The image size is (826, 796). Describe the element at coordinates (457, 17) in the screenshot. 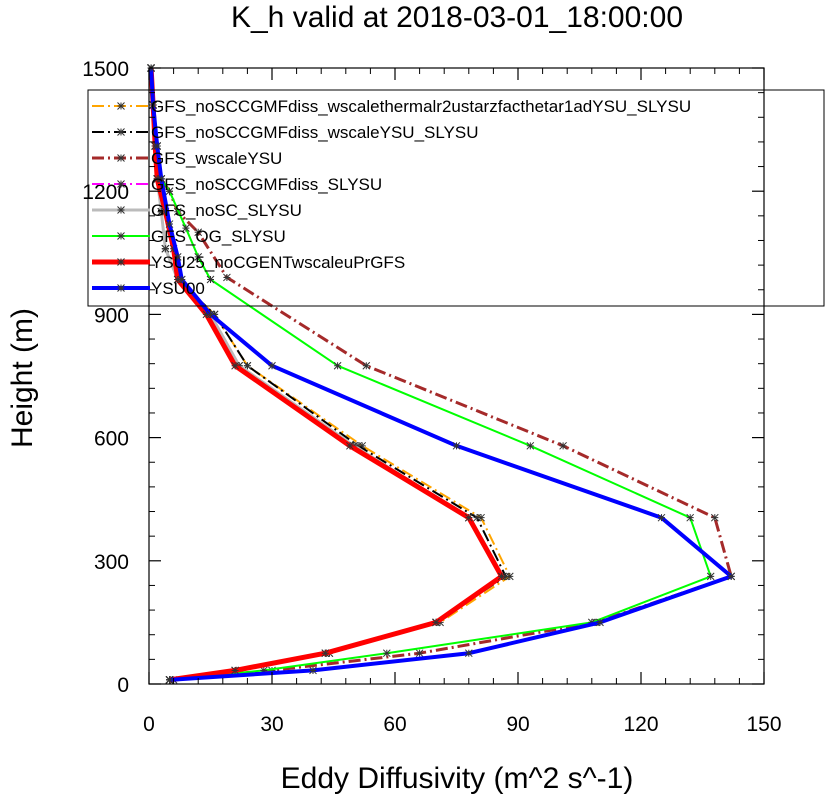

I see `chart-title: K_h valid at 2018-03-01_18:00:00` at that location.